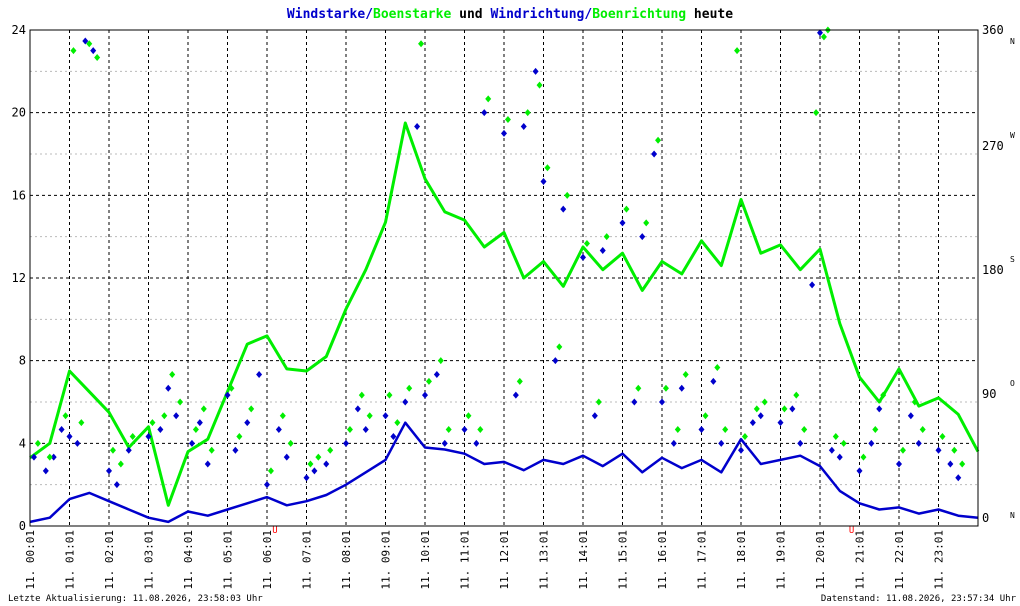  Describe the element at coordinates (330, 14) in the screenshot. I see `title-windstarke: Windstarke/` at that location.